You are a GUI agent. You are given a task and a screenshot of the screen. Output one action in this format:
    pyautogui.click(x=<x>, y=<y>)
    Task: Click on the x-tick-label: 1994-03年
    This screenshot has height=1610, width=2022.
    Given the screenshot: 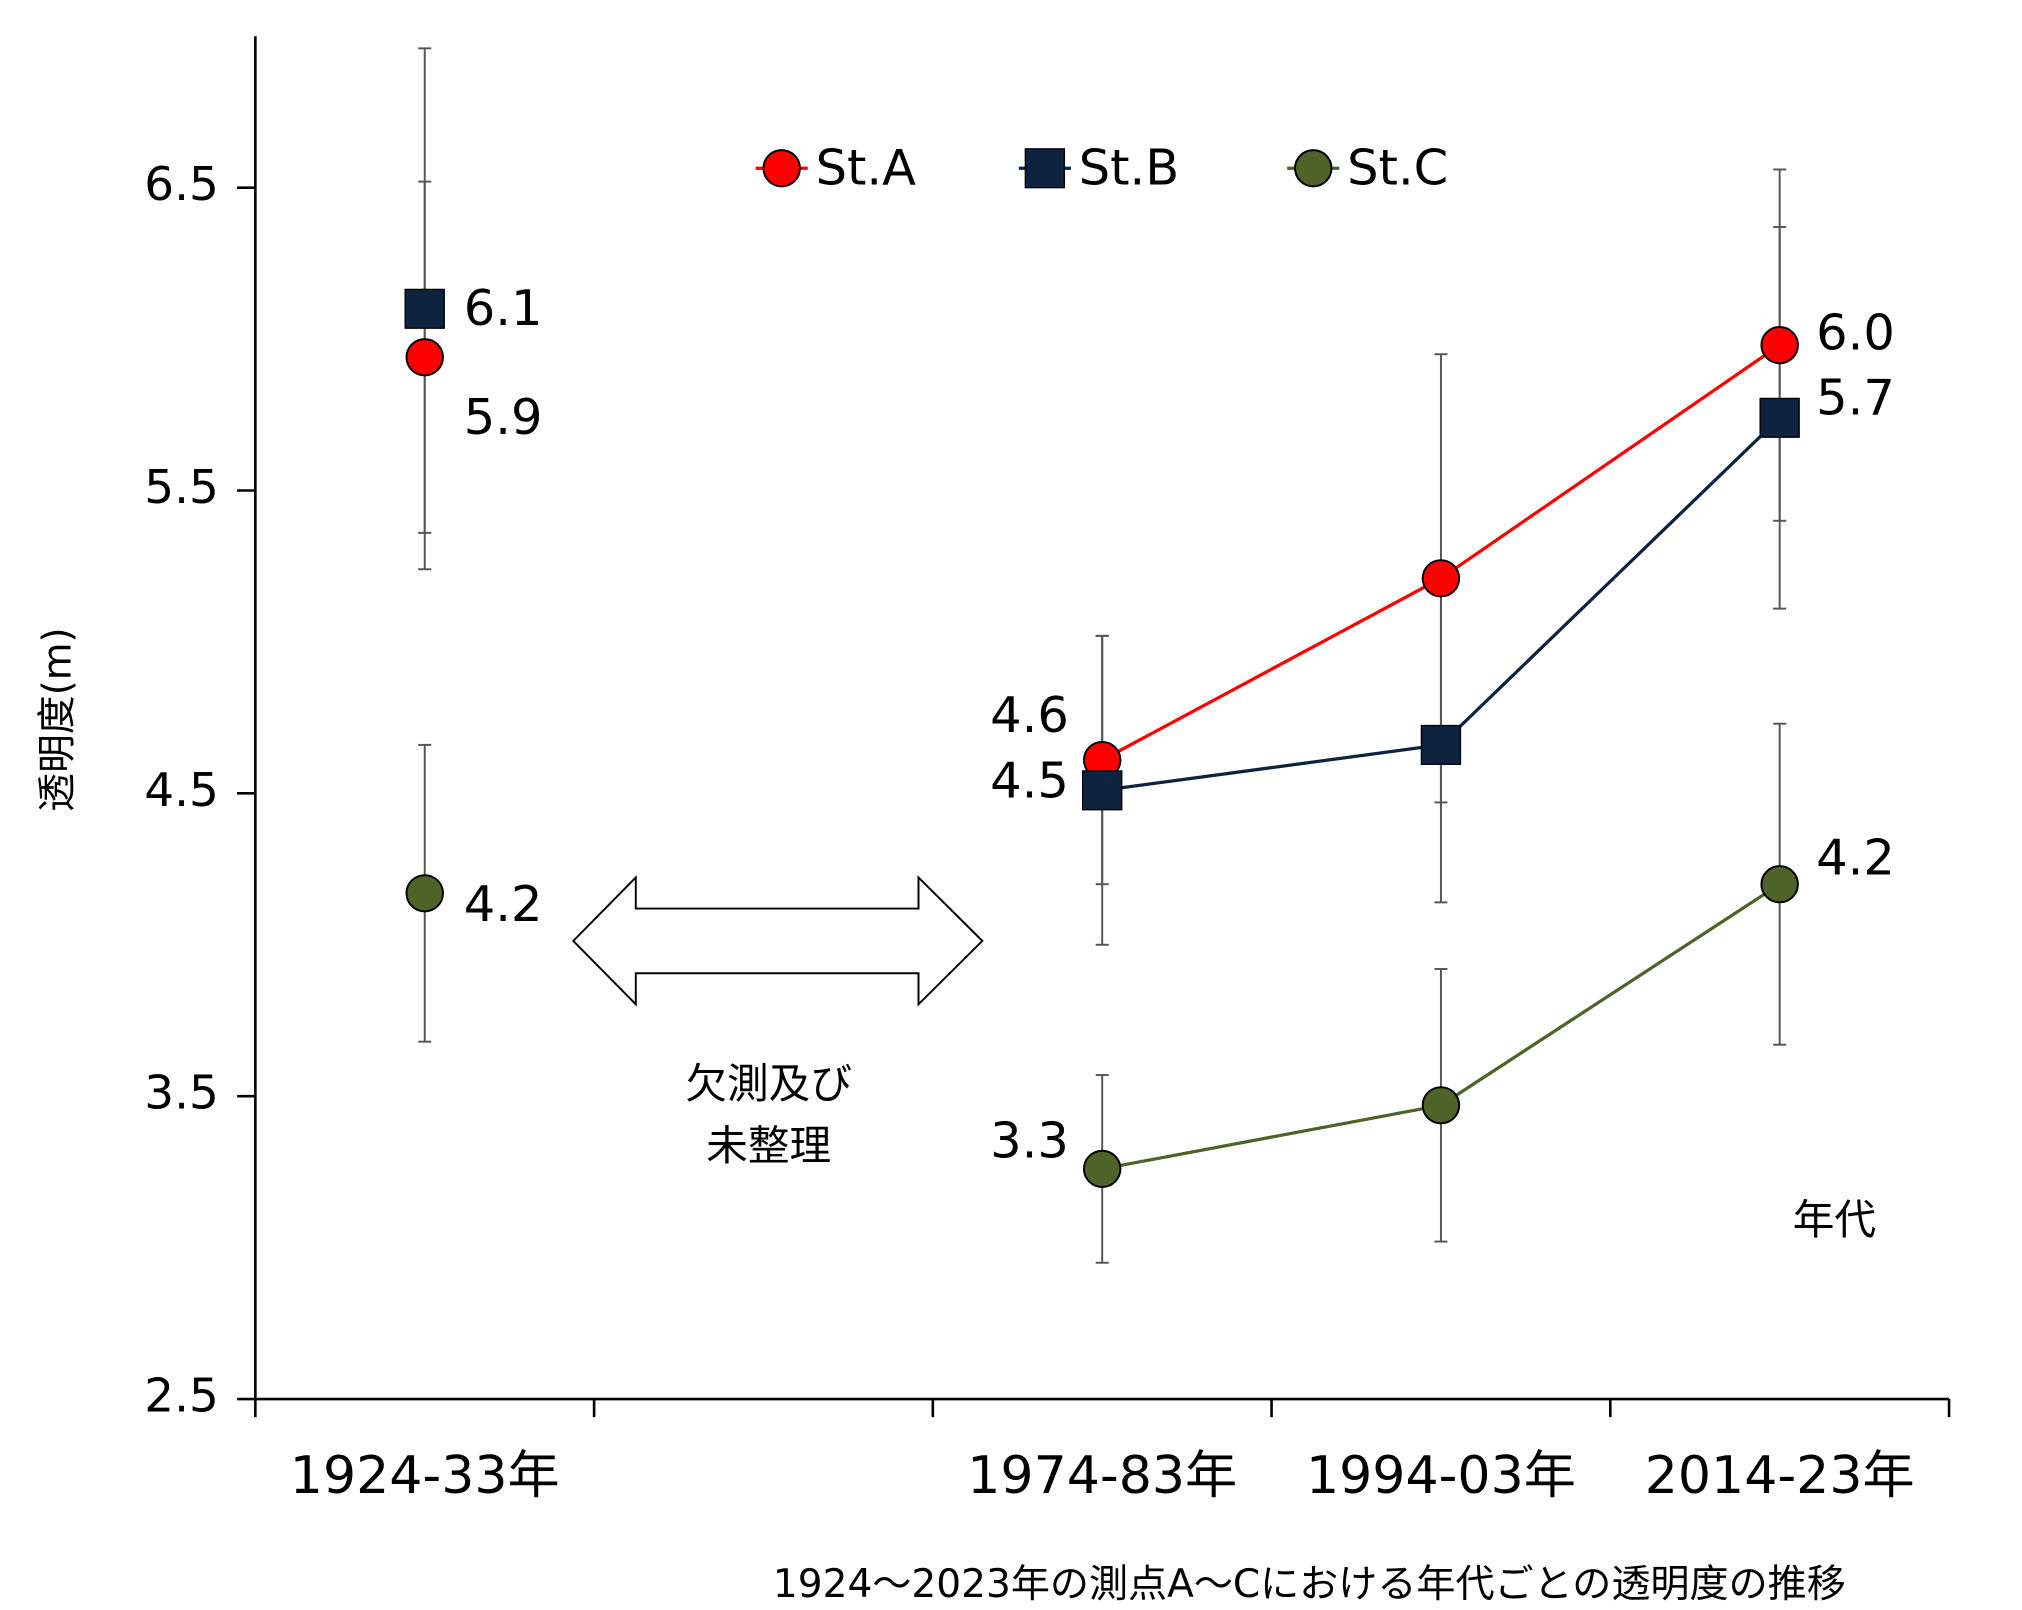 What is the action you would take?
    pyautogui.click(x=1441, y=1476)
    